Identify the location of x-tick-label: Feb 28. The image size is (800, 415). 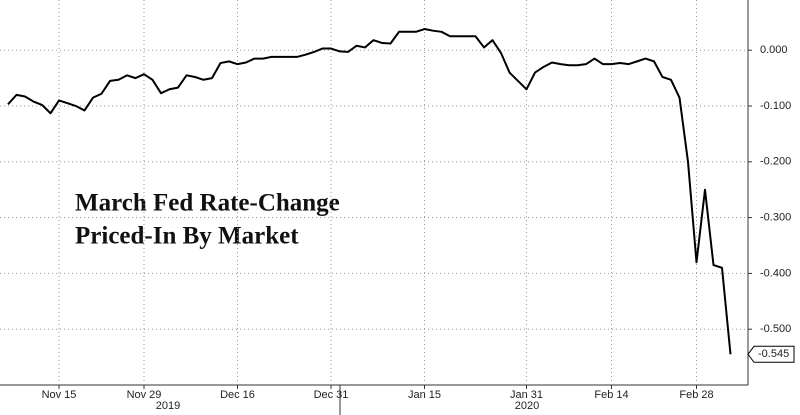
(696, 395).